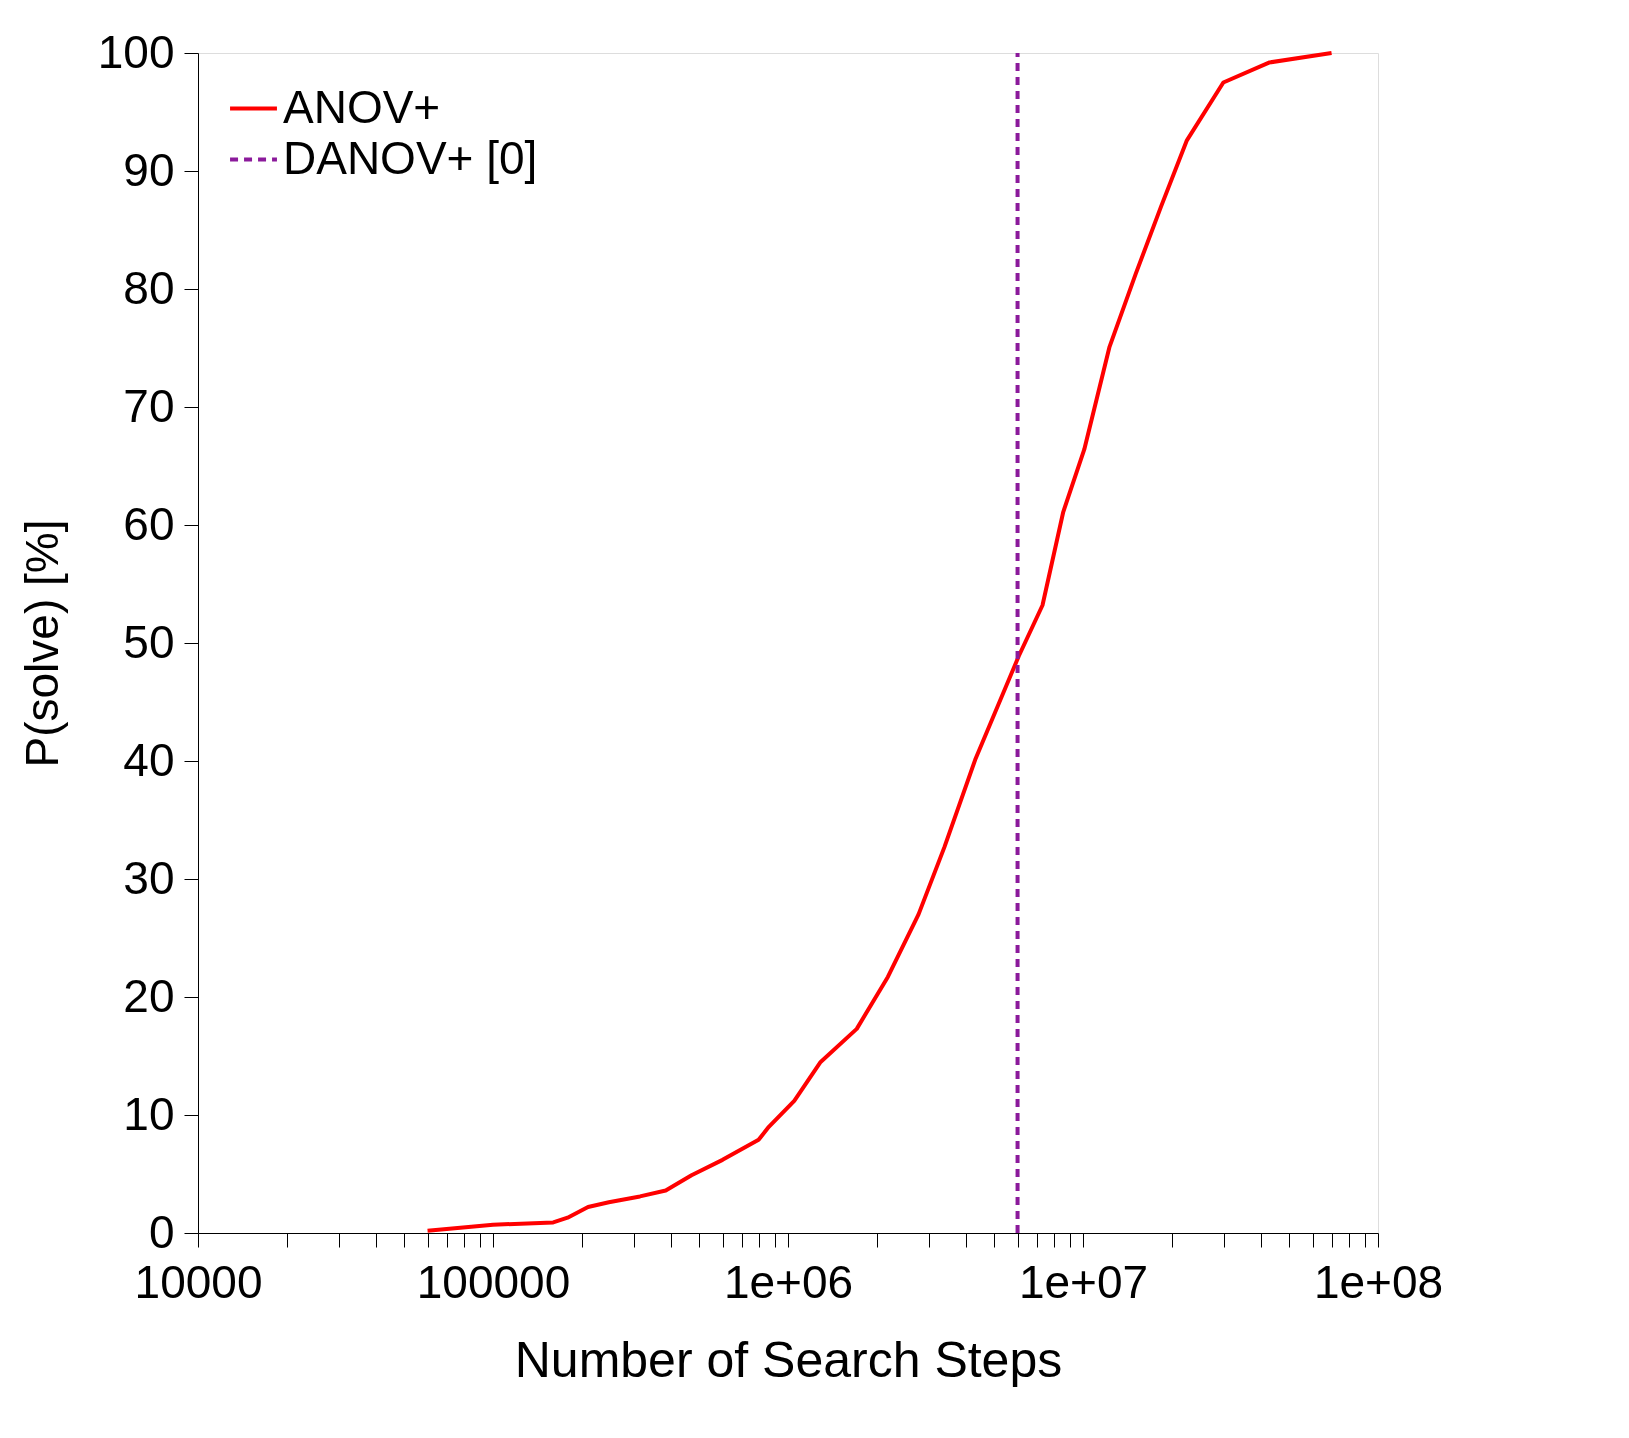 Image resolution: width=1629 pixels, height=1438 pixels. I want to click on legend-label: DANOV+ [0], so click(410, 157).